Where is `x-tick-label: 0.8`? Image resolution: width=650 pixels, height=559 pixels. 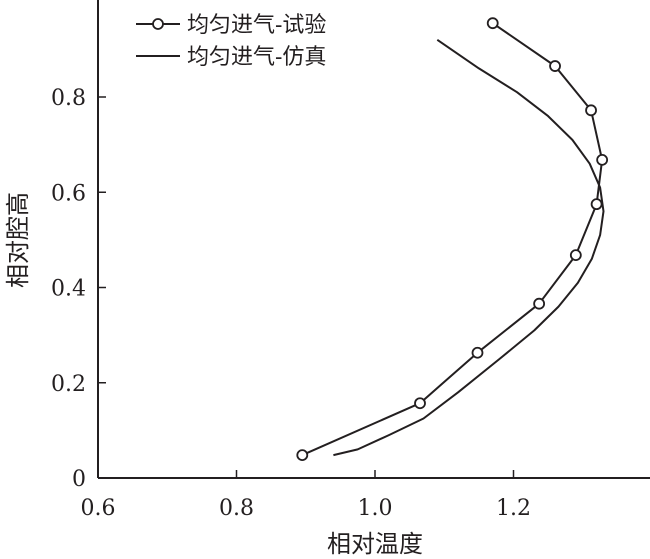 x-tick-label: 0.8 is located at coordinates (236, 508).